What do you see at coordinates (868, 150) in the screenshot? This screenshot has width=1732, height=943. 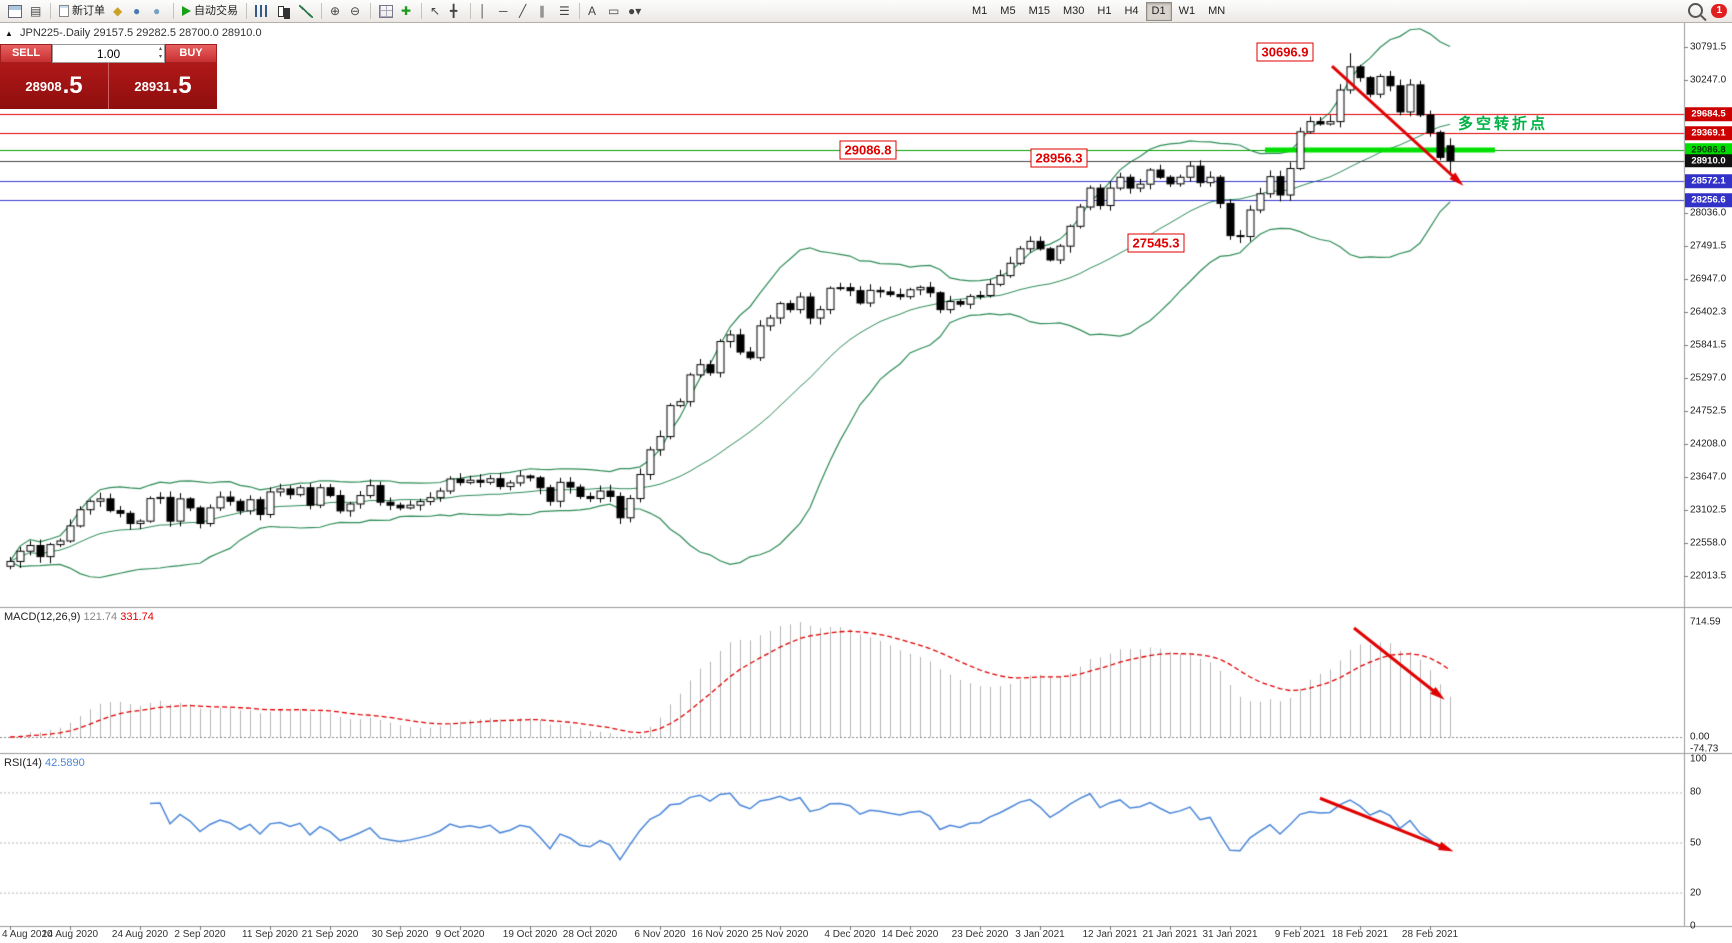 I see `price-annotation: 29086.8` at bounding box center [868, 150].